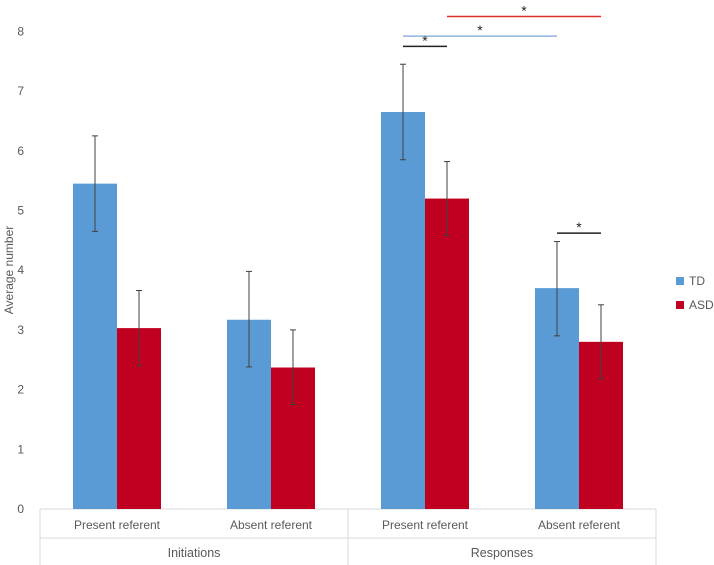 This screenshot has height=565, width=714. Describe the element at coordinates (20, 91) in the screenshot. I see `y-tick-label: 7` at that location.